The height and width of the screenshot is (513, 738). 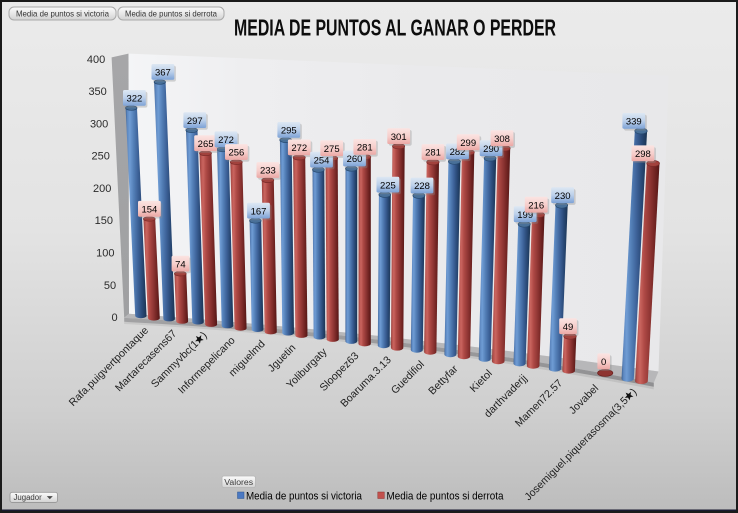 I want to click on svg-text: 300, so click(x=99, y=124).